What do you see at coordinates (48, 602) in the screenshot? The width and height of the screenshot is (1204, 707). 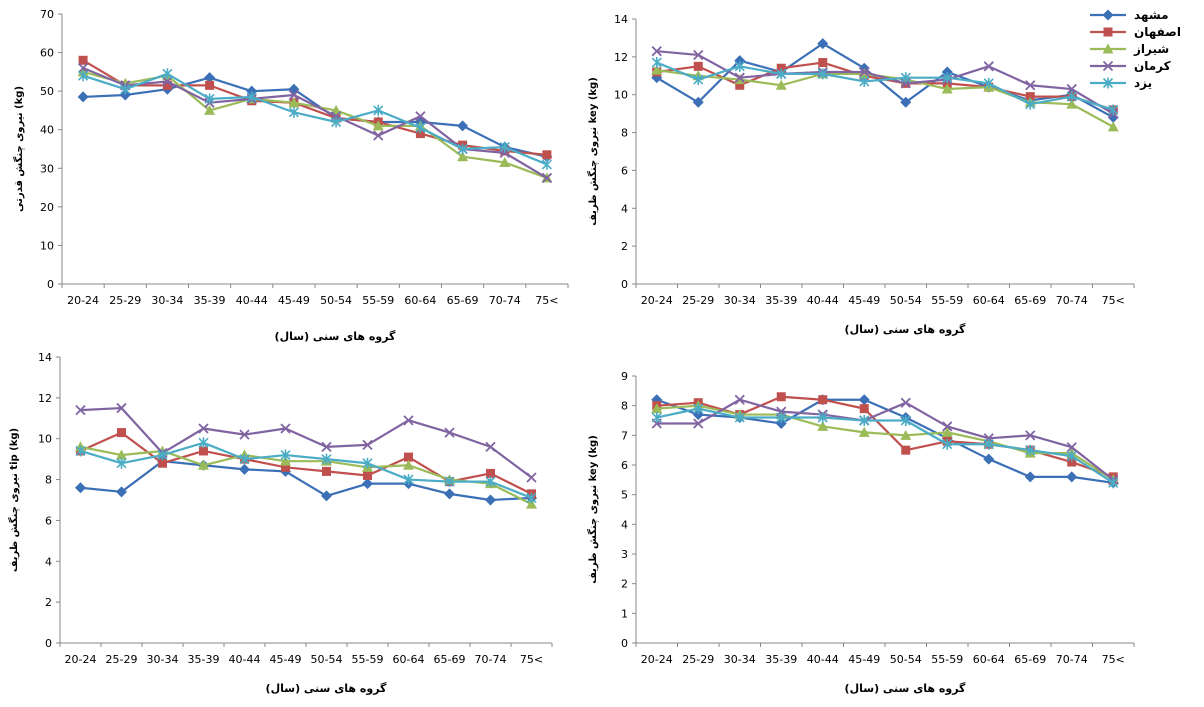 I see `y-tick-label: 2` at bounding box center [48, 602].